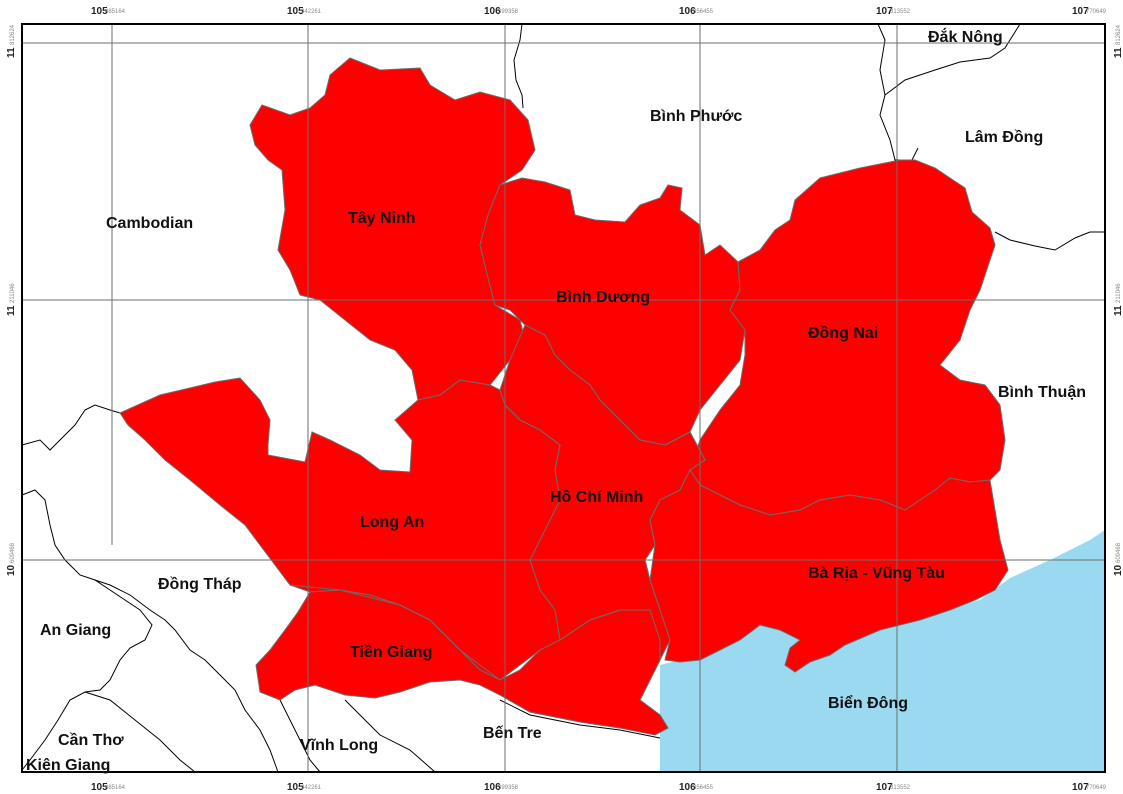 The width and height of the screenshot is (1123, 794). Describe the element at coordinates (391, 652) in the screenshot. I see `label-tien-giang: Tiền Giang` at that location.